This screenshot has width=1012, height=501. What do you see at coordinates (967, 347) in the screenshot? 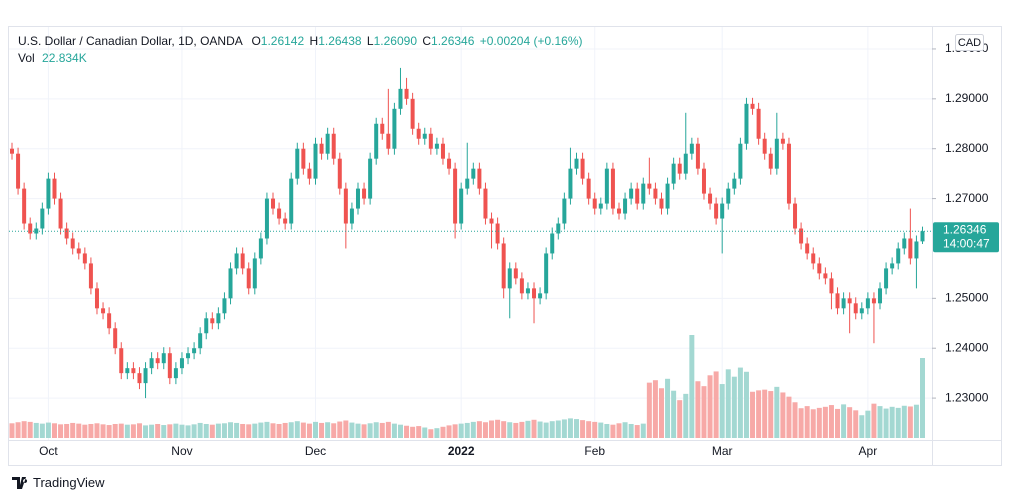
I see `y-tick-label: 1.24000` at bounding box center [967, 347].